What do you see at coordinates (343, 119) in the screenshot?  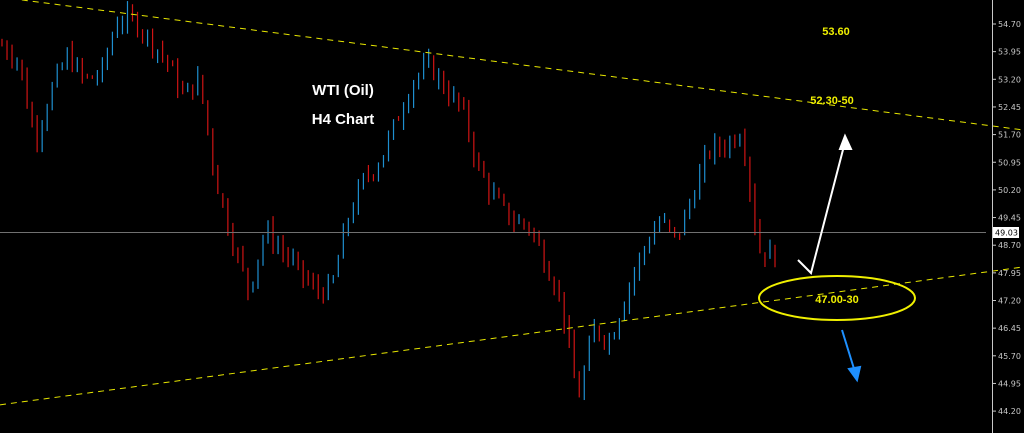 I see `chart-subtitle: H4 Chart` at bounding box center [343, 119].